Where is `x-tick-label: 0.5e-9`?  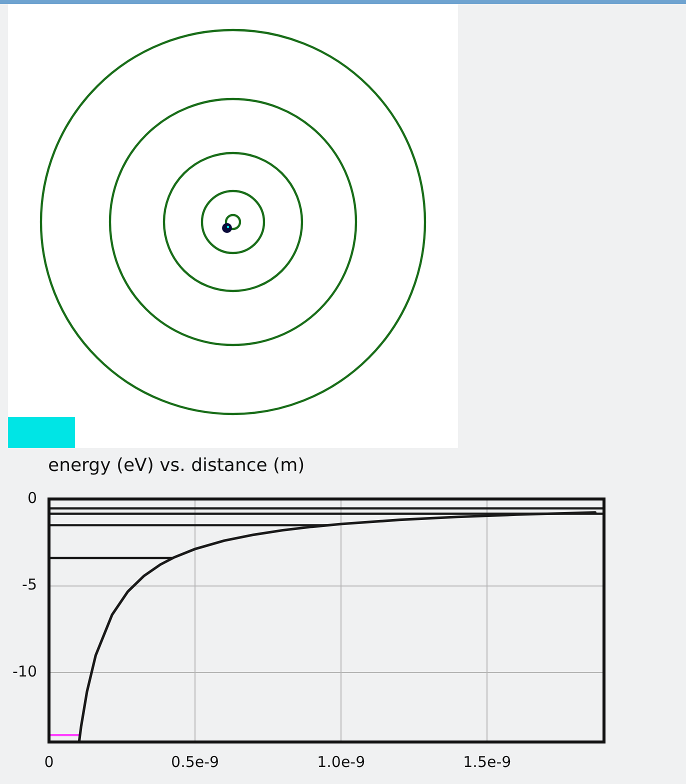 x-tick-label: 0.5e-9 is located at coordinates (195, 761).